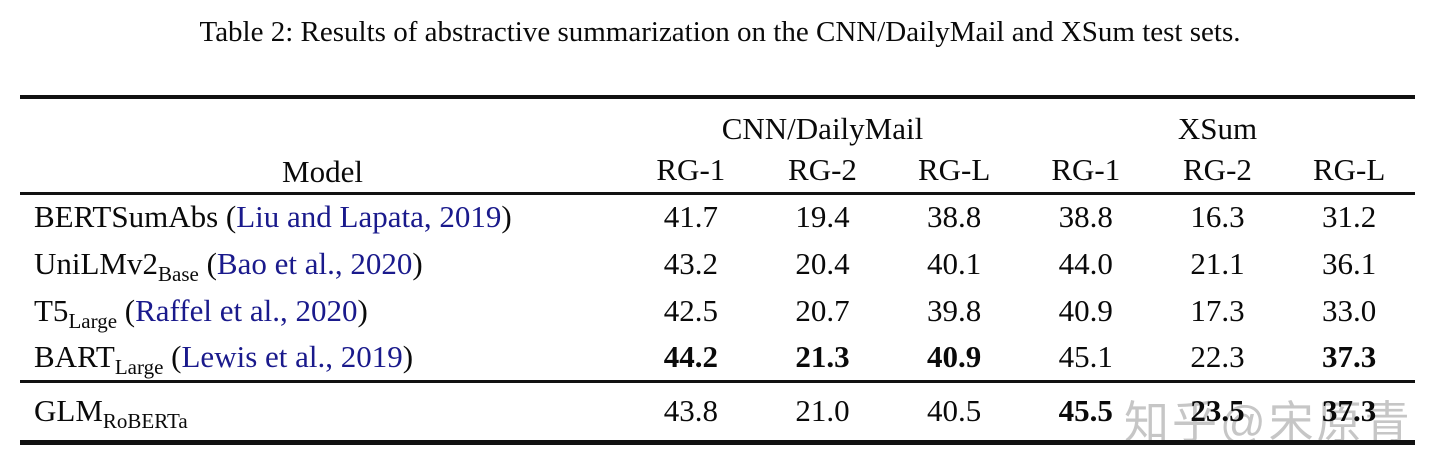 The width and height of the screenshot is (1440, 472). I want to click on group-header-xsum: XSum, so click(1217, 128).